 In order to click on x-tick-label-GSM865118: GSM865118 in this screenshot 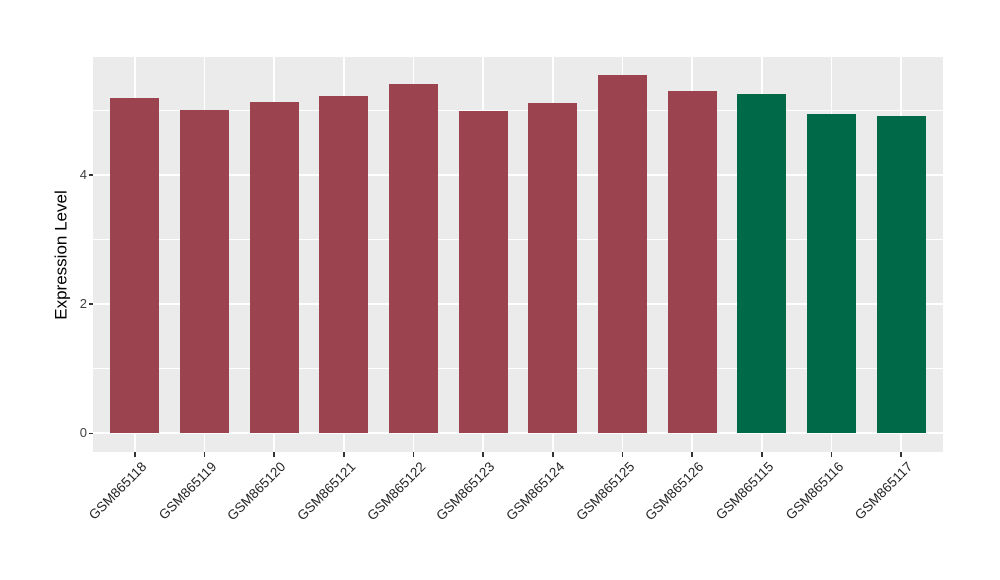, I will do `click(117, 491)`.